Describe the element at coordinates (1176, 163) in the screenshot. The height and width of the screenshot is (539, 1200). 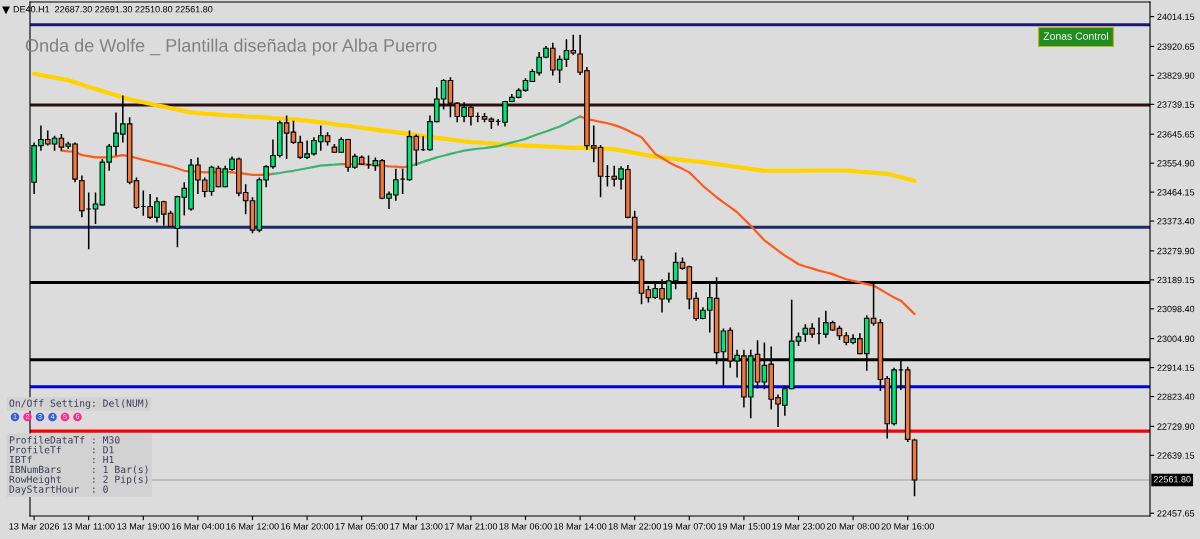
I see `y-tick-label: 23554.90` at that location.